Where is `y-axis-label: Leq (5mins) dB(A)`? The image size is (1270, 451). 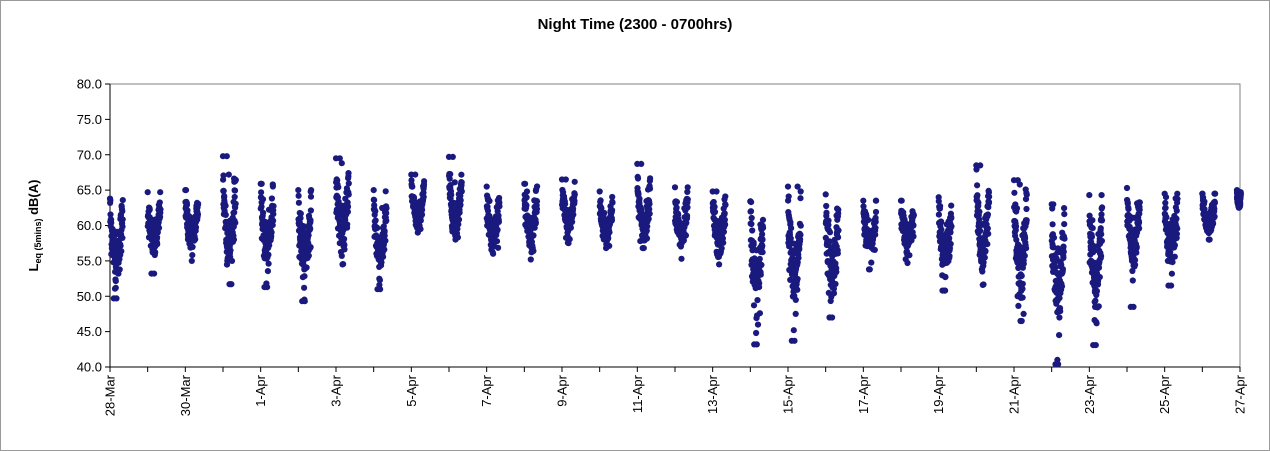
y-axis-label: Leq (5mins) dB(A) is located at coordinates (34, 226).